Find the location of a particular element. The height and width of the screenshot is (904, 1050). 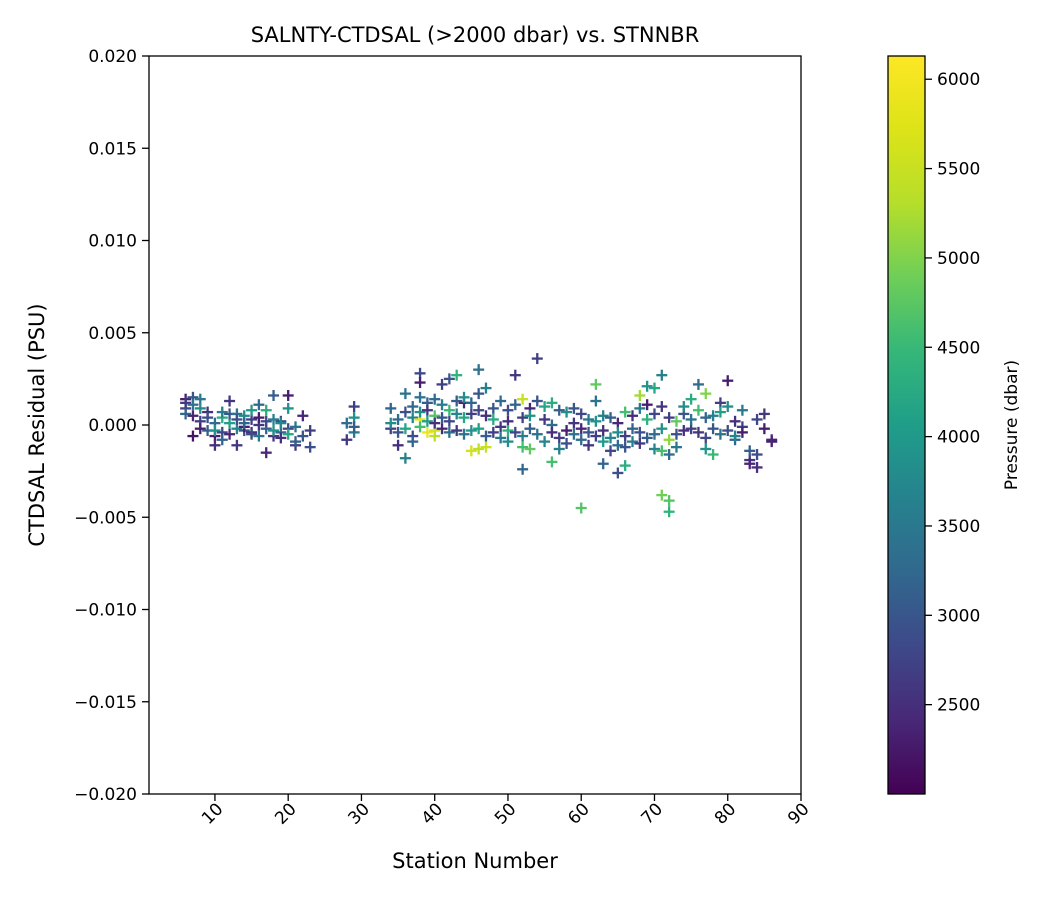

colorbar is located at coordinates (906, 425).